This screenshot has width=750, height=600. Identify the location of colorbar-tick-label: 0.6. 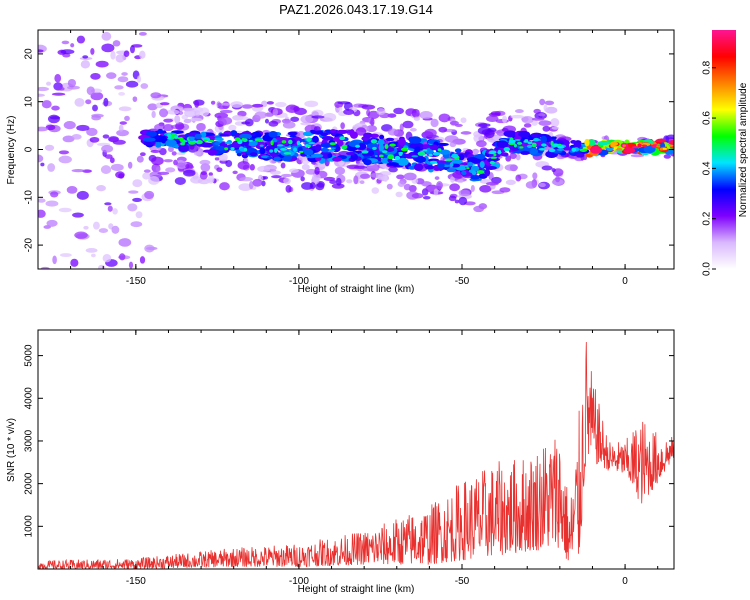
(707, 118).